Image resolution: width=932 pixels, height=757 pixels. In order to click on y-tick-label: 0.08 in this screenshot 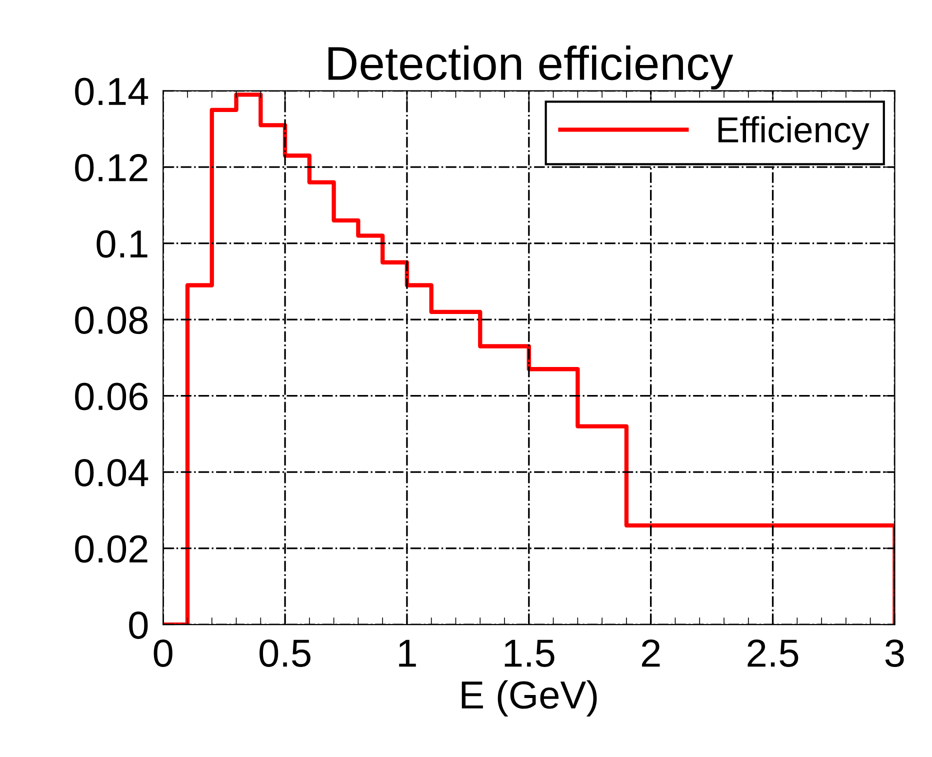, I will do `click(111, 320)`.